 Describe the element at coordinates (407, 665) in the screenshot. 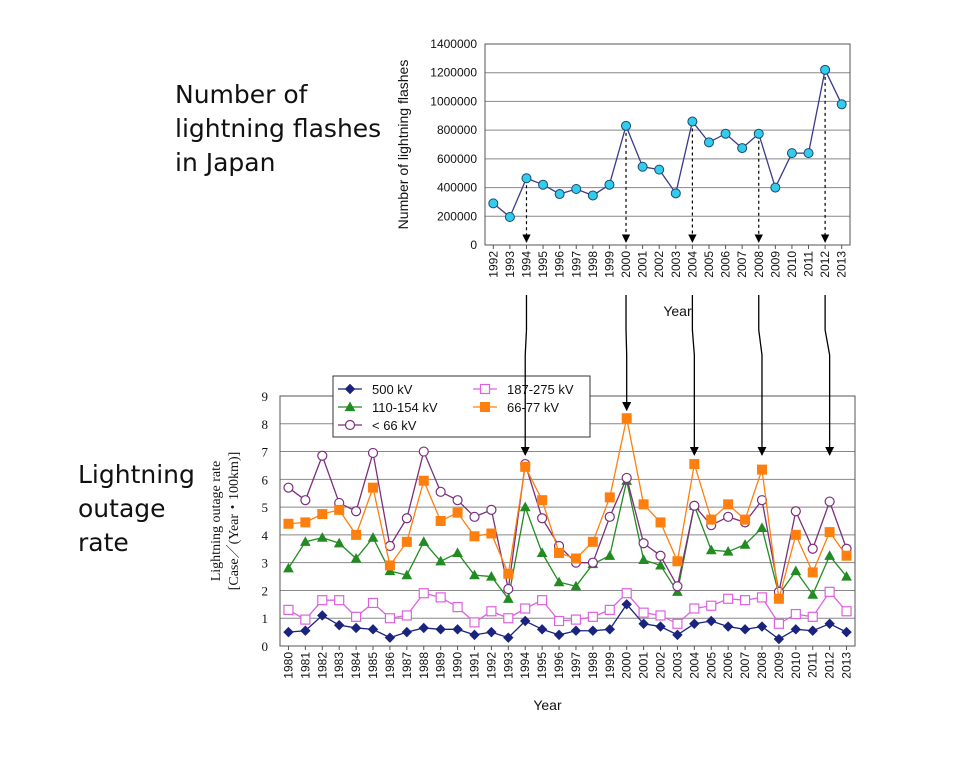

I see `x-tick-label: 1987` at that location.